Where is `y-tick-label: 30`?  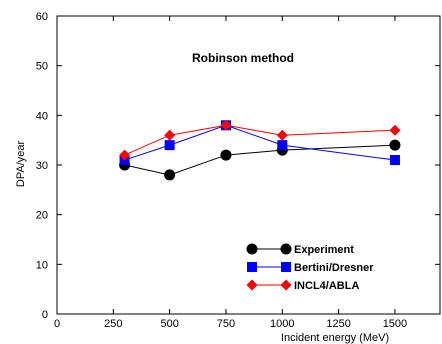
y-tick-label: 30 is located at coordinates (42, 166).